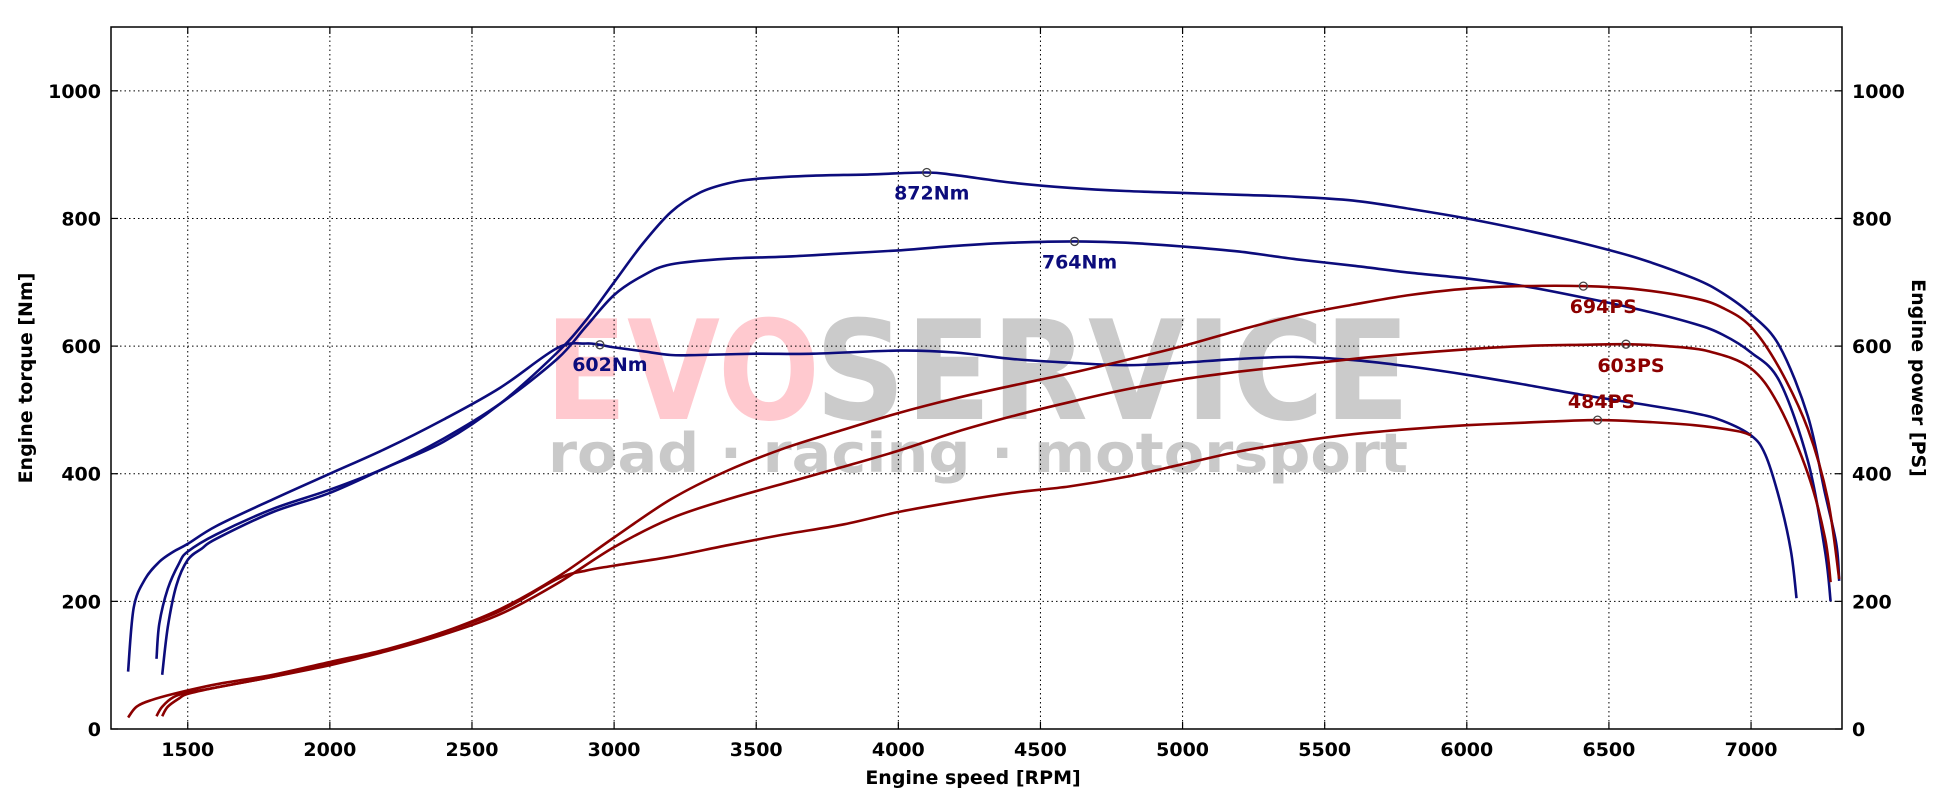  Describe the element at coordinates (682, 371) in the screenshot. I see `watermark-brand-evo: EVO` at that location.